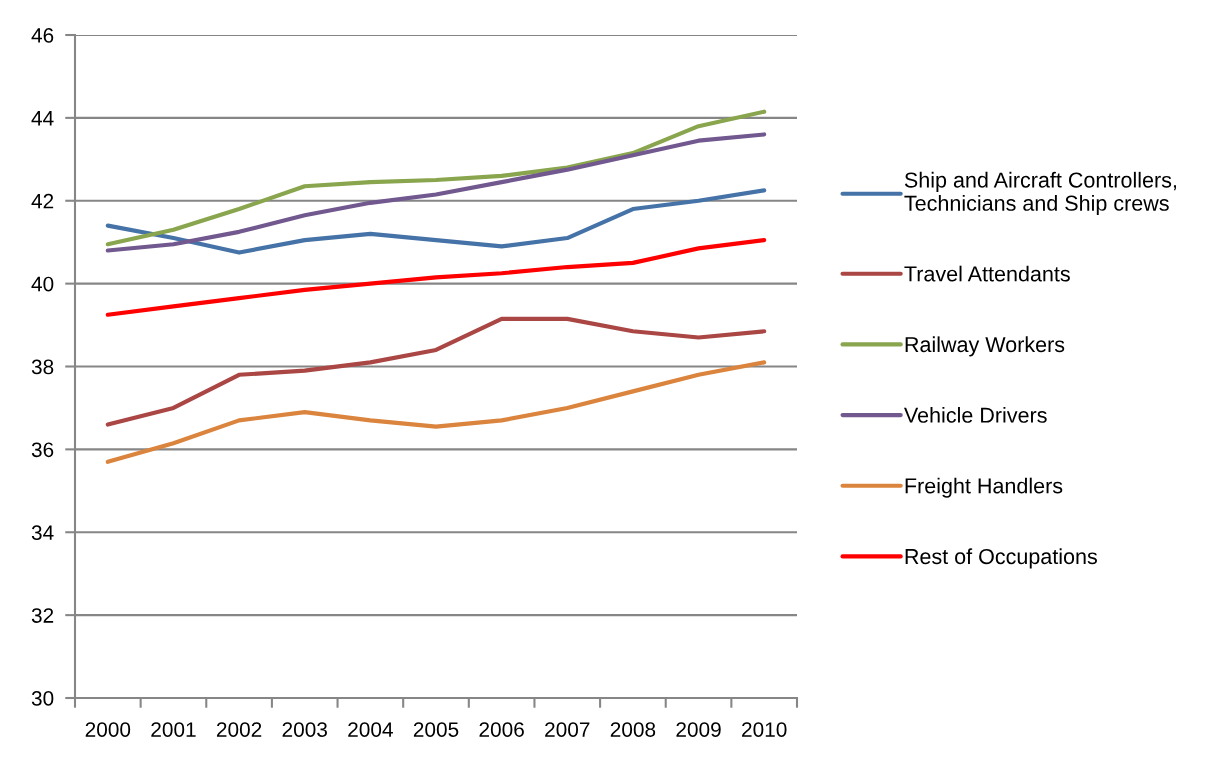 The image size is (1209, 760). I want to click on x-tick-label: 2000, so click(108, 729).